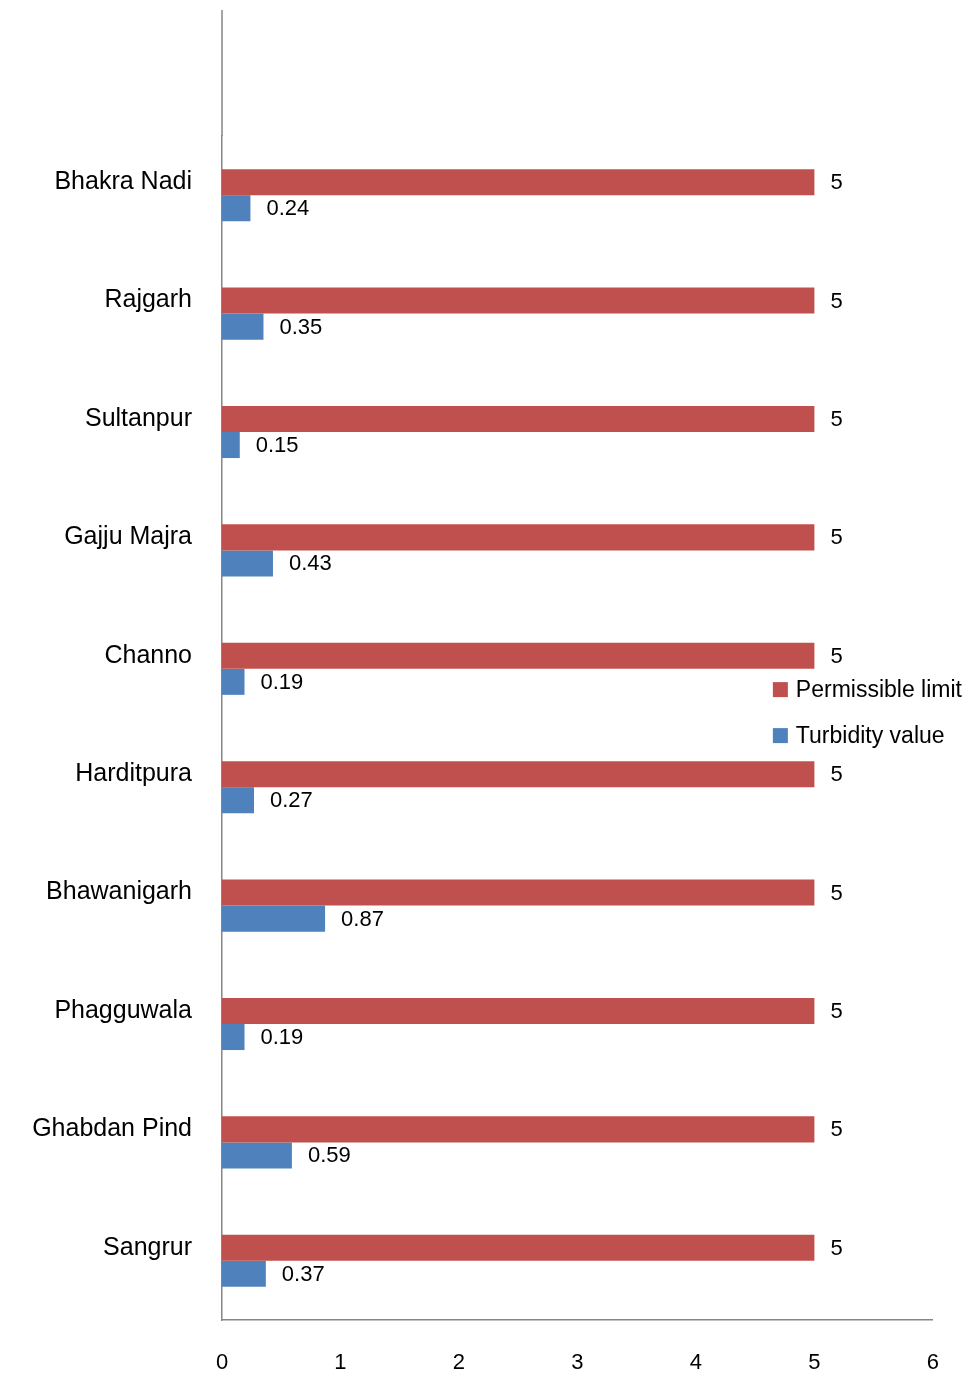 The image size is (969, 1377). What do you see at coordinates (128, 535) in the screenshot?
I see `y-tick-label: Gajju Majra` at bounding box center [128, 535].